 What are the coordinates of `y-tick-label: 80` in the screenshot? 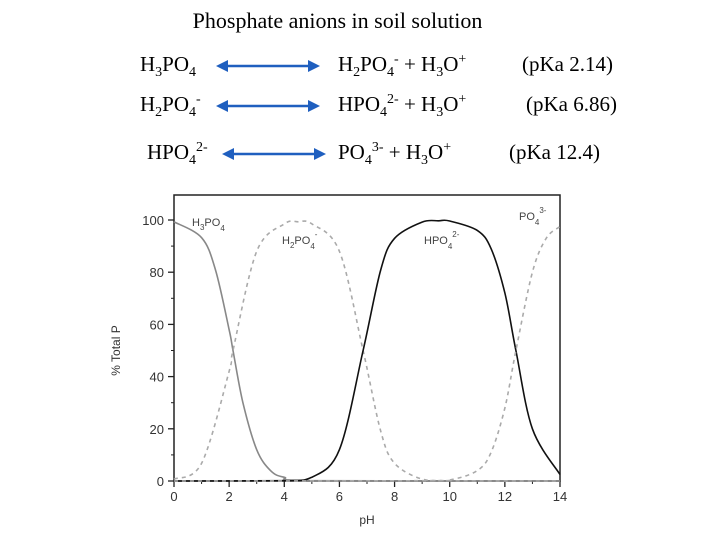 It's located at (157, 272).